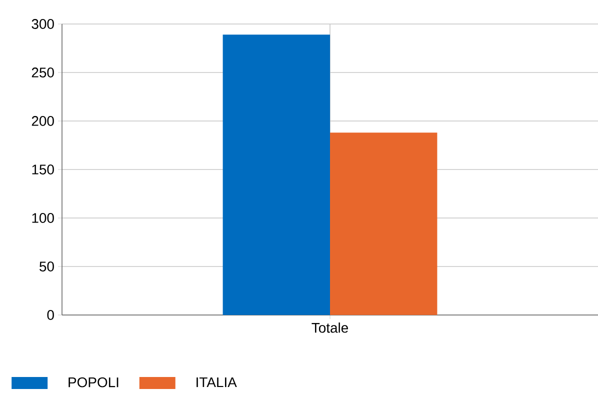  What do you see at coordinates (330, 327) in the screenshot?
I see `x-tick-label: Totale` at bounding box center [330, 327].